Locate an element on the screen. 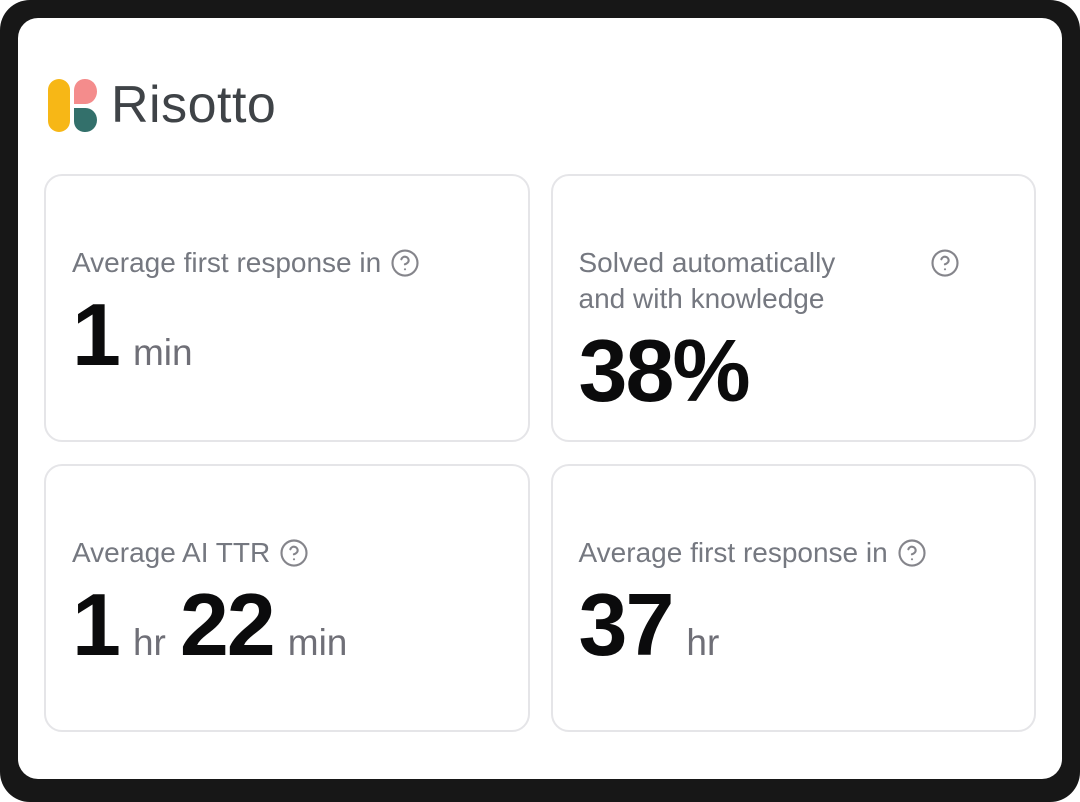  metric-value: 38% is located at coordinates (794, 371).